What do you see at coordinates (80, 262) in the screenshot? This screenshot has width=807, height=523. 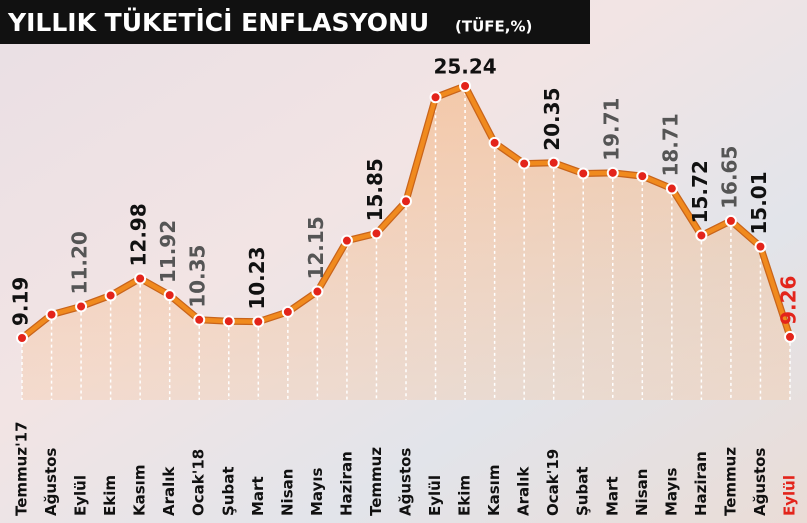 I see `value-label: 11.20` at bounding box center [80, 262].